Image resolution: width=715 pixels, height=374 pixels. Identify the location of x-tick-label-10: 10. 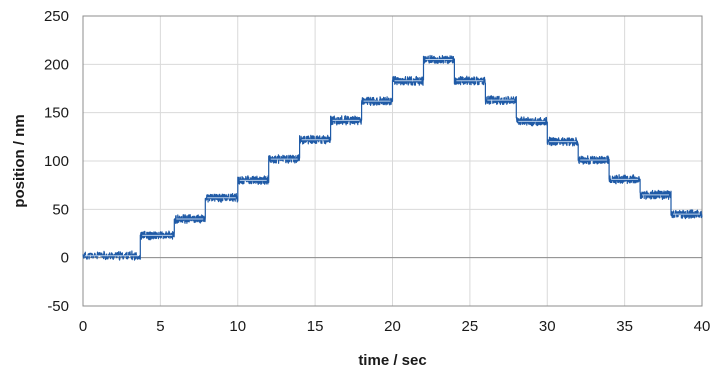
(237, 326).